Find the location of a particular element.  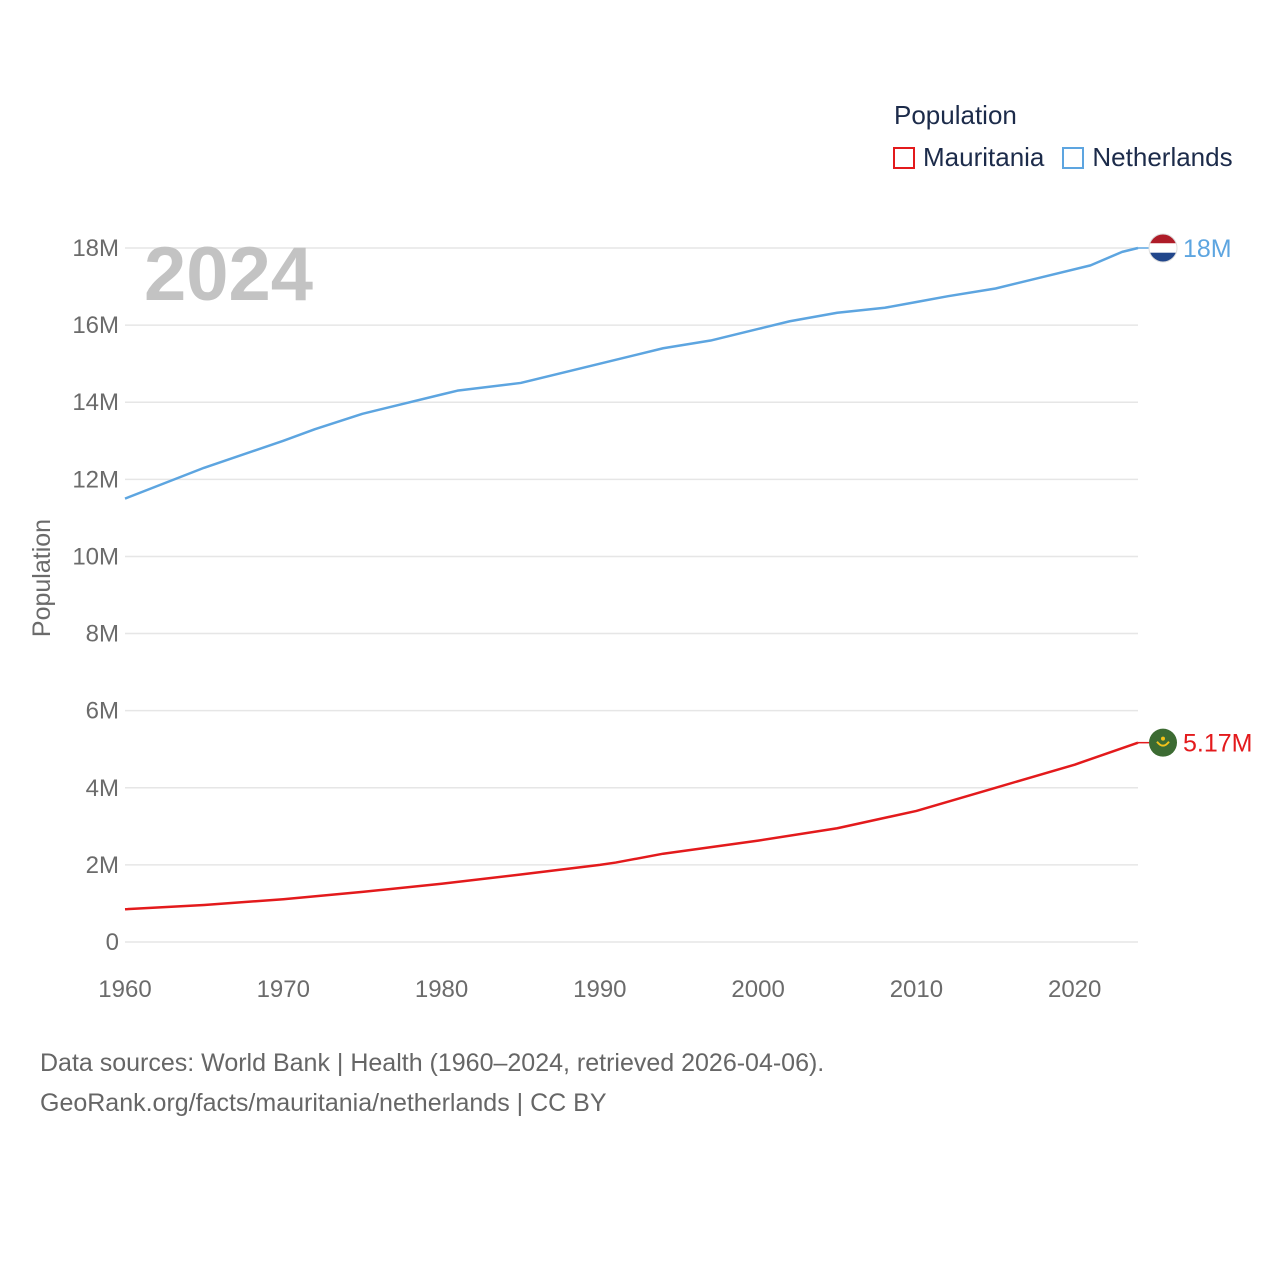

end-label-netherlands: 18M is located at coordinates (1207, 249).